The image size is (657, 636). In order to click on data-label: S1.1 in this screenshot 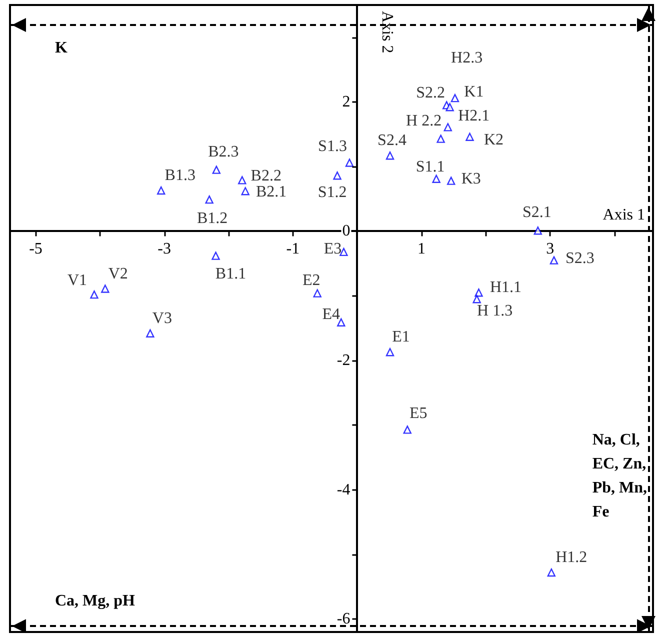, I will do `click(430, 167)`.